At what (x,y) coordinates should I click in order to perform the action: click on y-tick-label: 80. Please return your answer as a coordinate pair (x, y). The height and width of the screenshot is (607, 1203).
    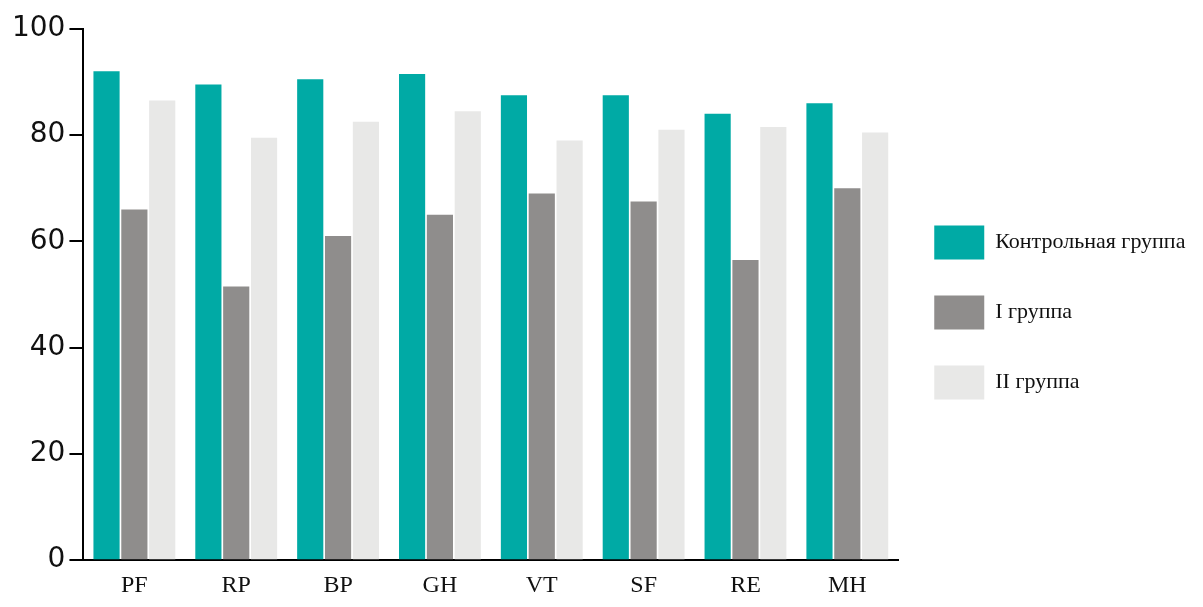
    Looking at the image, I should click on (47, 133).